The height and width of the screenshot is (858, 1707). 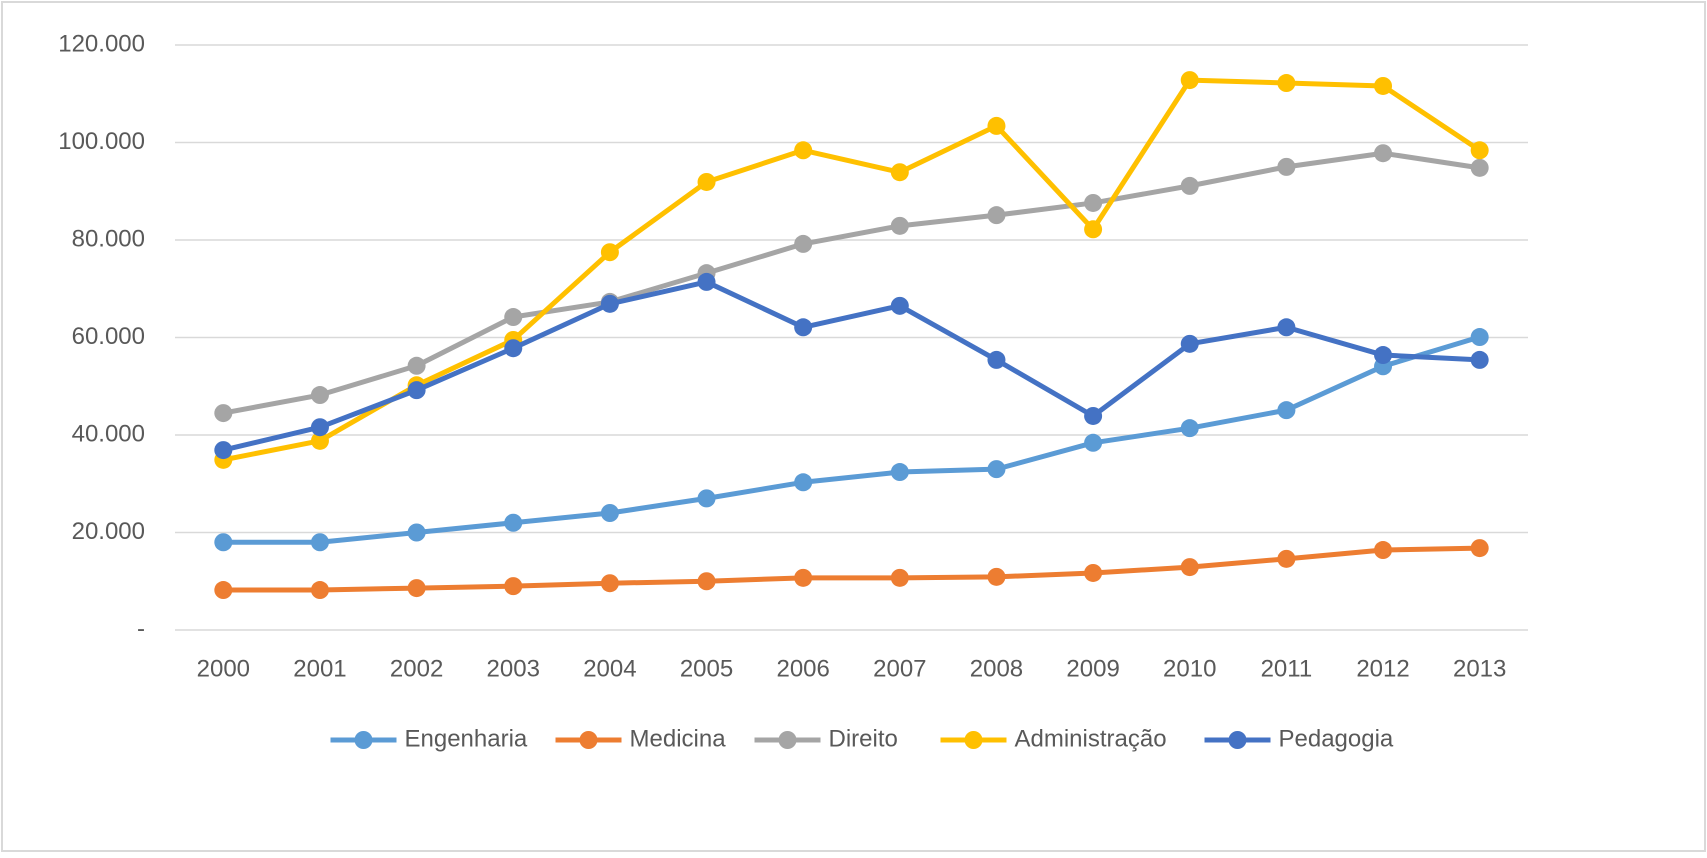 What do you see at coordinates (466, 738) in the screenshot?
I see `legend-label: Engenharia` at bounding box center [466, 738].